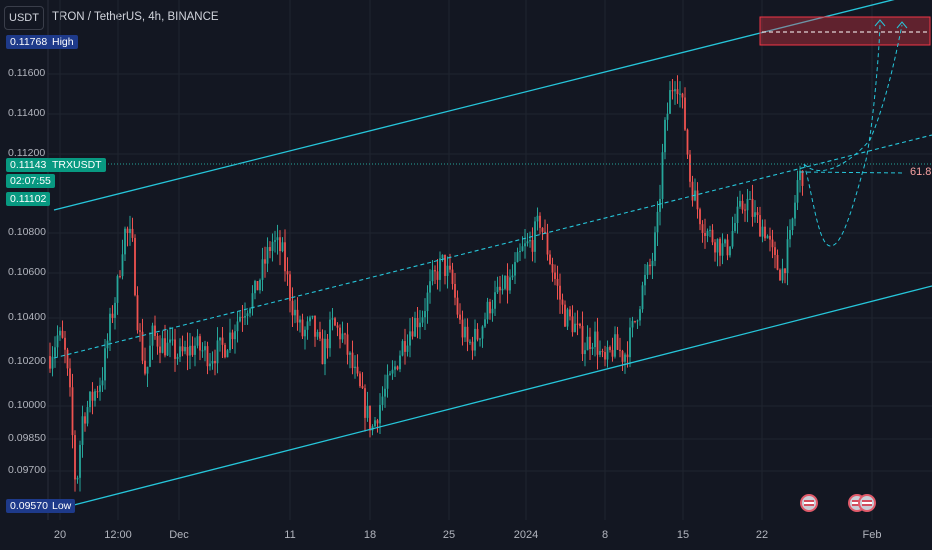 This screenshot has width=932, height=550. Describe the element at coordinates (605, 535) in the screenshot. I see `time-tick-label: 8` at that location.